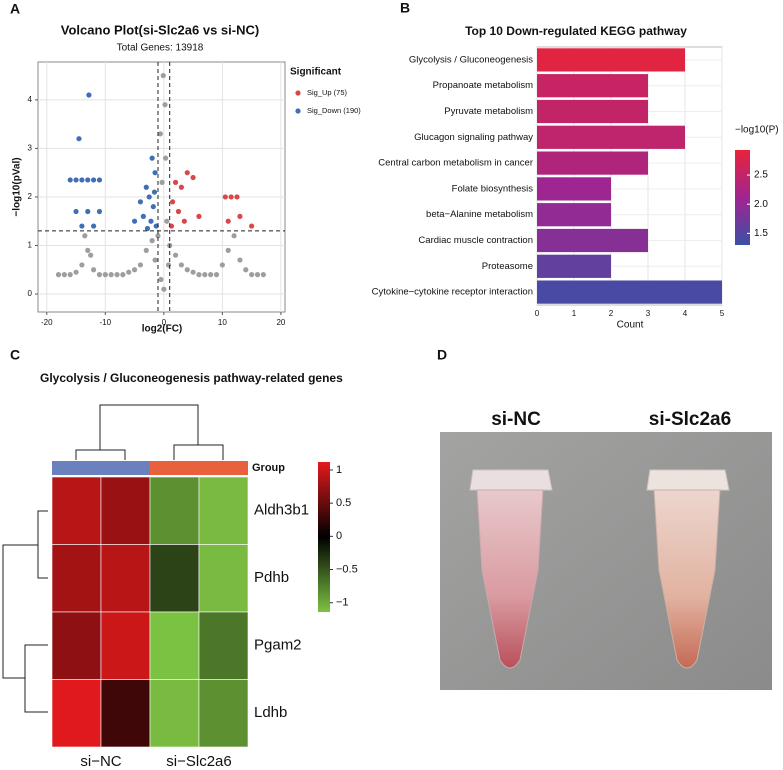 Image resolution: width=783 pixels, height=770 pixels. What do you see at coordinates (442, 355) in the screenshot?
I see `panel-label: D` at bounding box center [442, 355].